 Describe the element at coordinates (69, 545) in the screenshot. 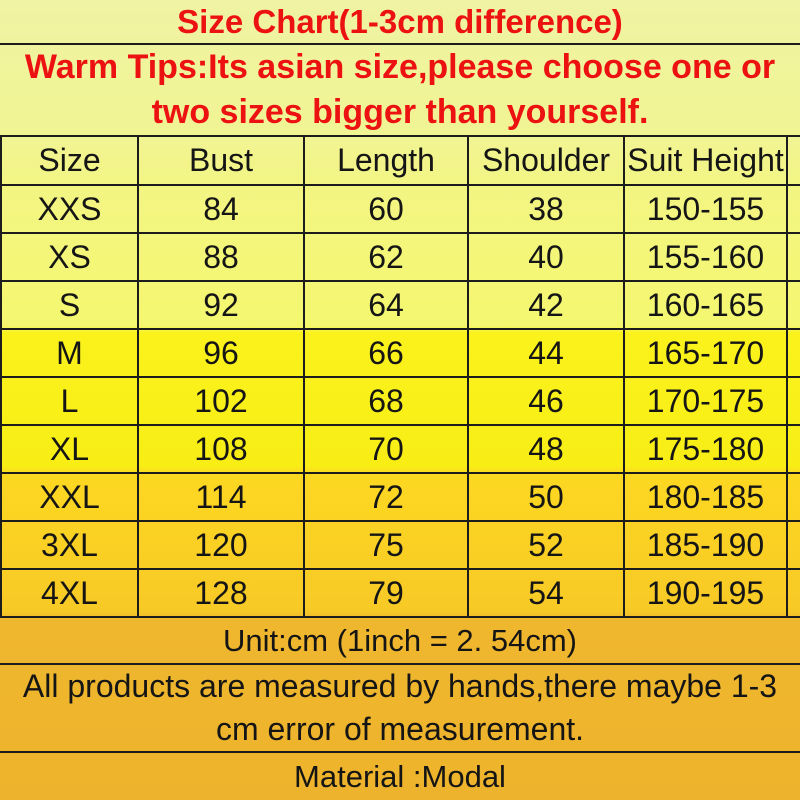

I see `table-cell: 3XL` at that location.